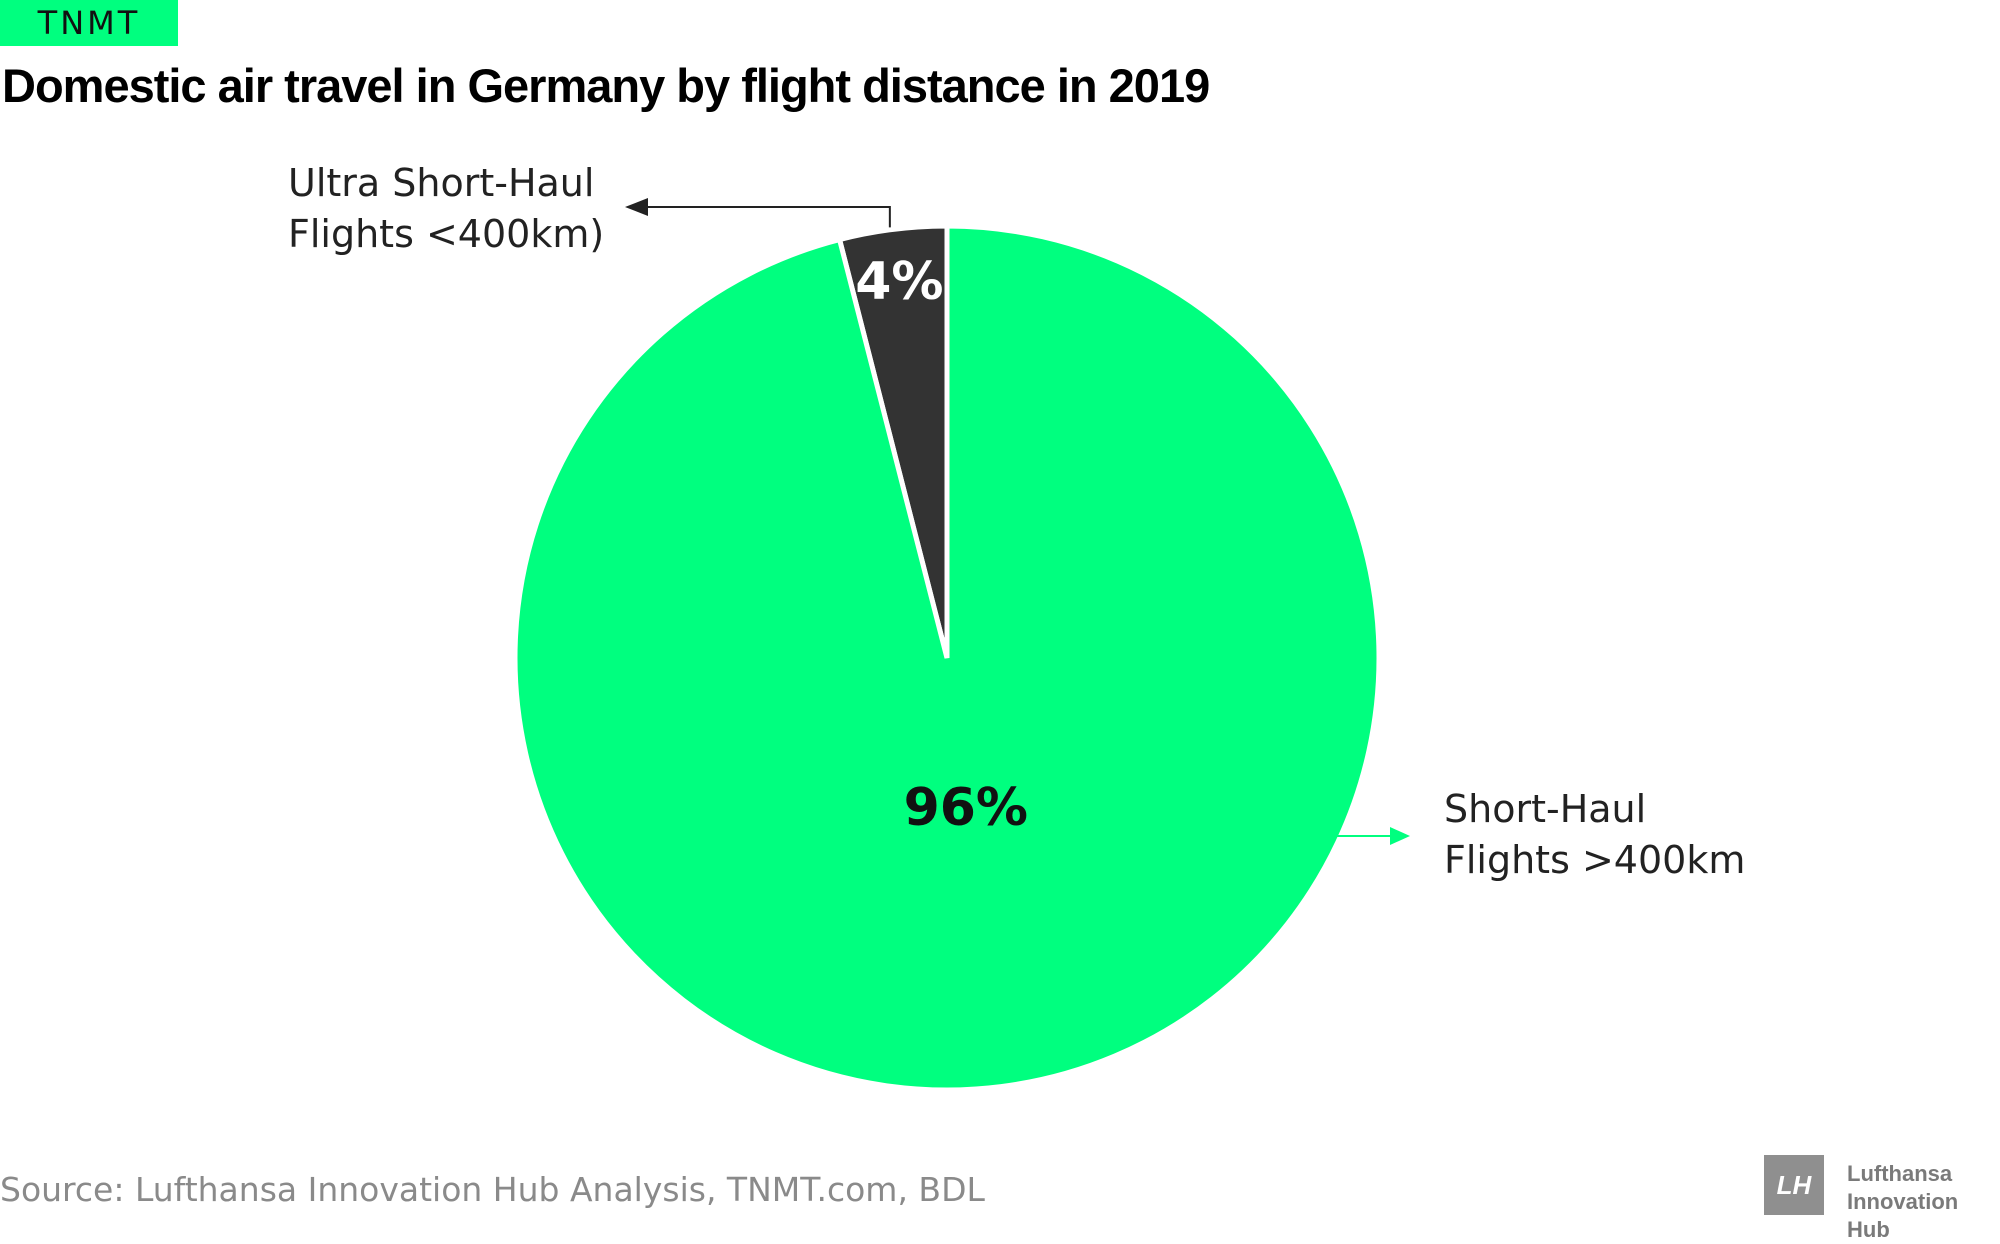 The width and height of the screenshot is (2000, 1244). What do you see at coordinates (1545, 809) in the screenshot?
I see `slice-2-name-line-1: Short-Haul` at bounding box center [1545, 809].